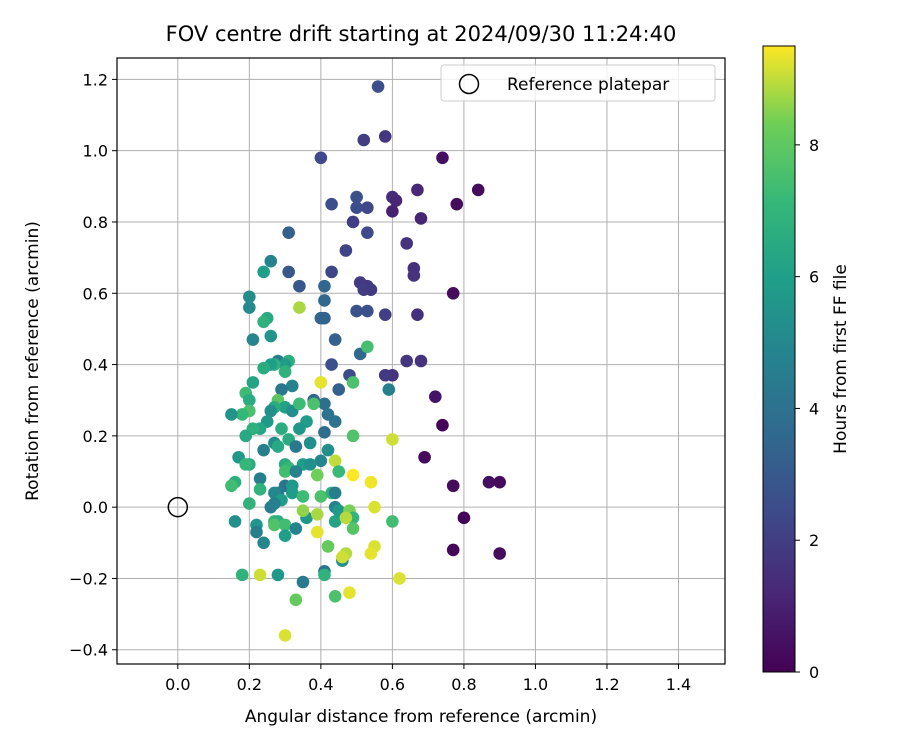  I want to click on x-tick-label: 1.2, so click(606, 684).